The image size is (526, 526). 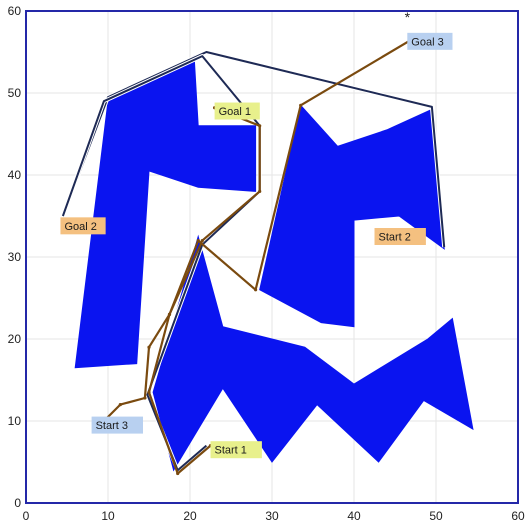 I want to click on start-3-label: Start 3, so click(x=117, y=425).